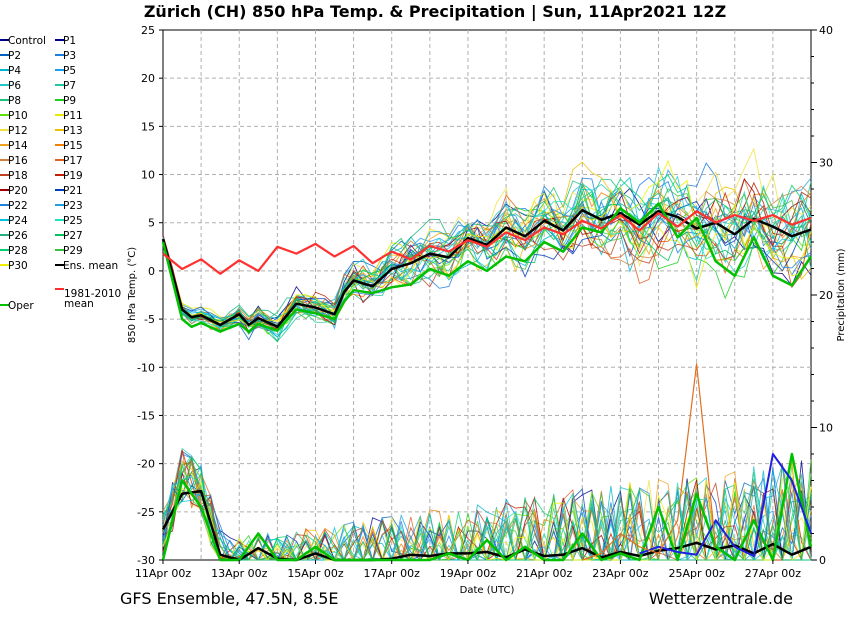  Describe the element at coordinates (163, 573) in the screenshot. I see `x-tick-label: 11Apr 00z` at that location.